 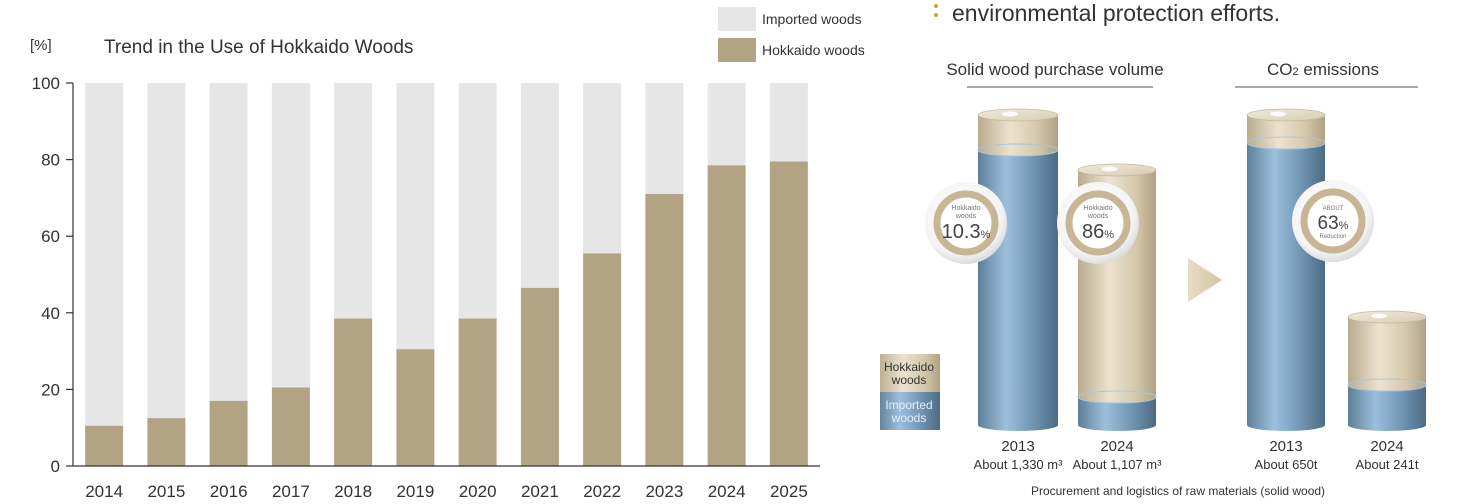 I want to click on x-tick-label: 2020, so click(x=478, y=491).